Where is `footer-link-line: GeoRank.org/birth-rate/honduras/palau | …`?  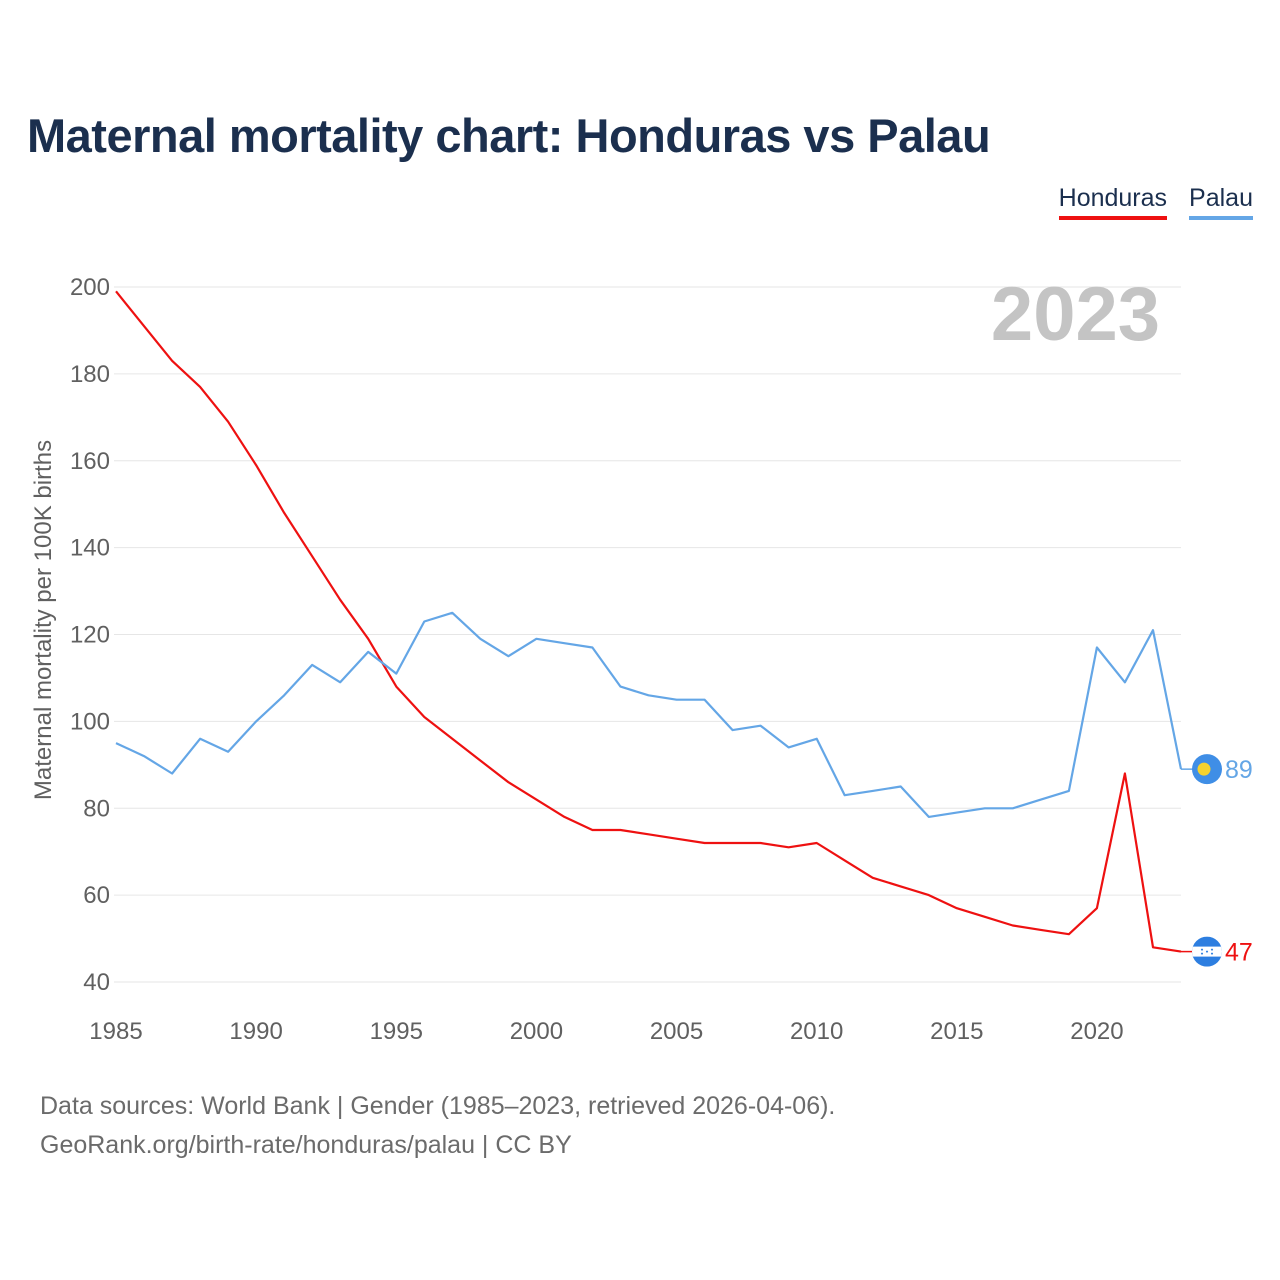
footer-link-line: GeoRank.org/birth-rate/honduras/palau | … is located at coordinates (306, 1145).